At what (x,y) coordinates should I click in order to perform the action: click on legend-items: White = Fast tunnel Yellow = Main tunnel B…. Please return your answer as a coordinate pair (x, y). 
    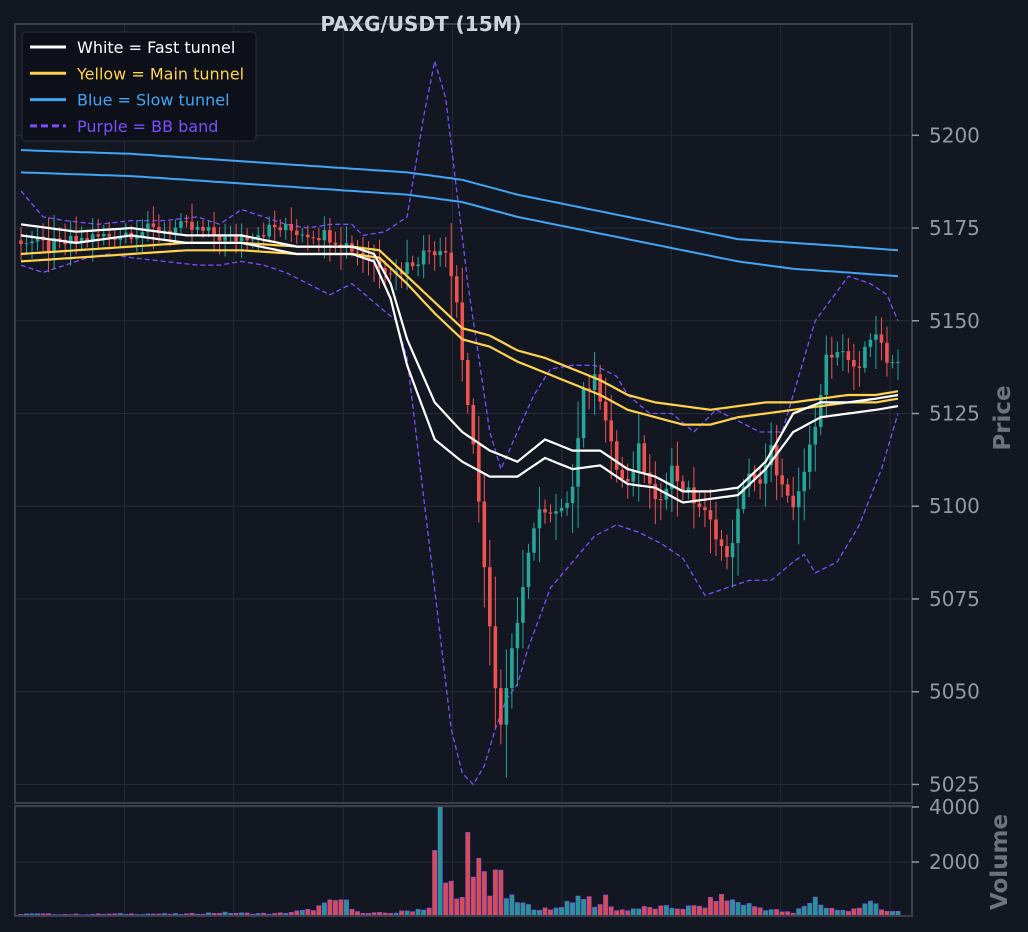
    Looking at the image, I should click on (137, 87).